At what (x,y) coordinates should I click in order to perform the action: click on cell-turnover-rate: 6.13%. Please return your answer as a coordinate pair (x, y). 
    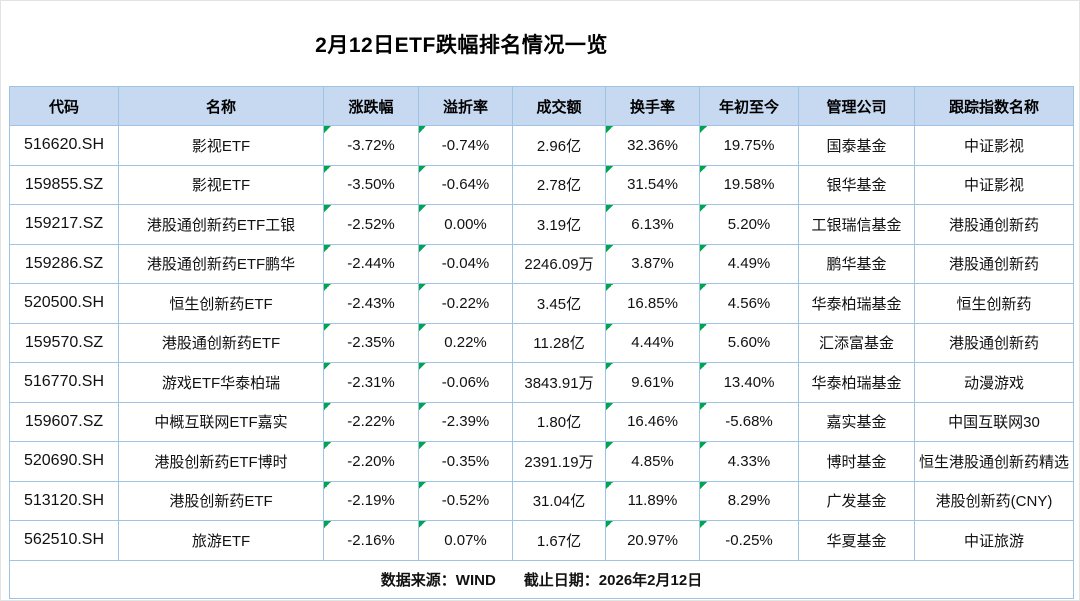
    Looking at the image, I should click on (652, 224).